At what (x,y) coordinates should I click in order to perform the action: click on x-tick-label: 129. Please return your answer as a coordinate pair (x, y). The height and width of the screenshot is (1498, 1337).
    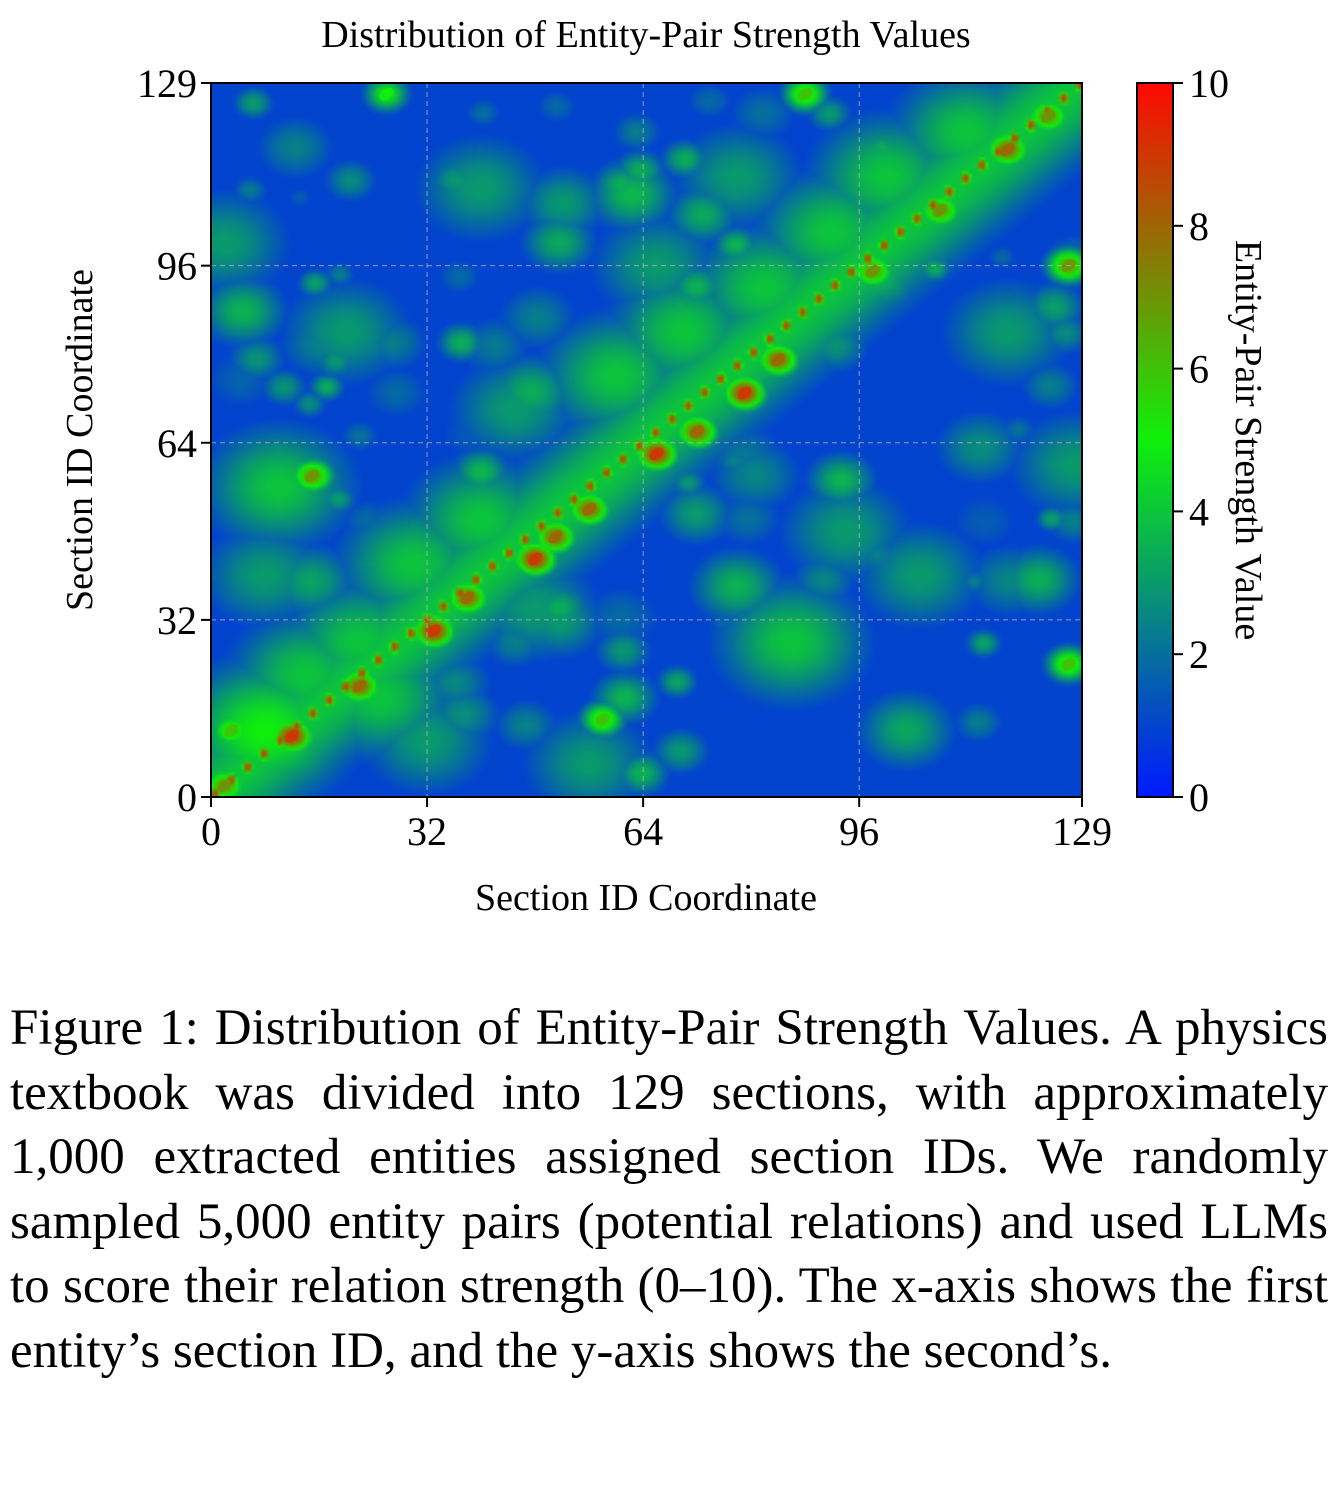
    Looking at the image, I should click on (1082, 831).